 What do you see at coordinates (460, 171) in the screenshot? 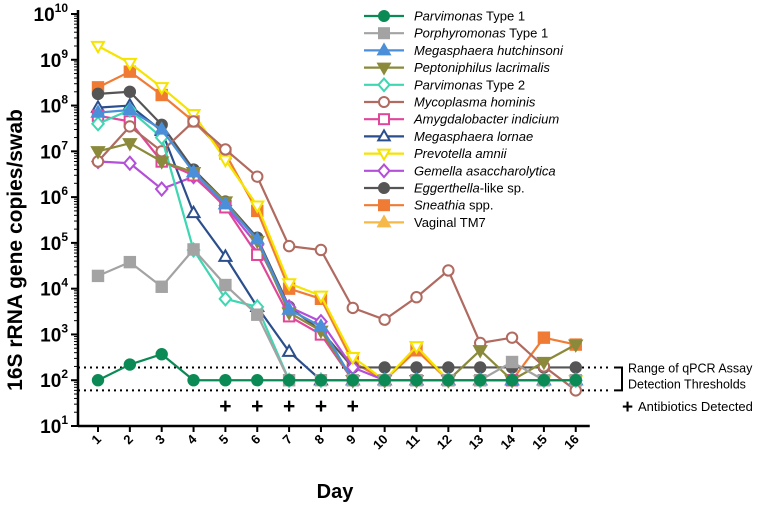
I see `legend-item: Gemella asaccharolytica` at bounding box center [460, 171].